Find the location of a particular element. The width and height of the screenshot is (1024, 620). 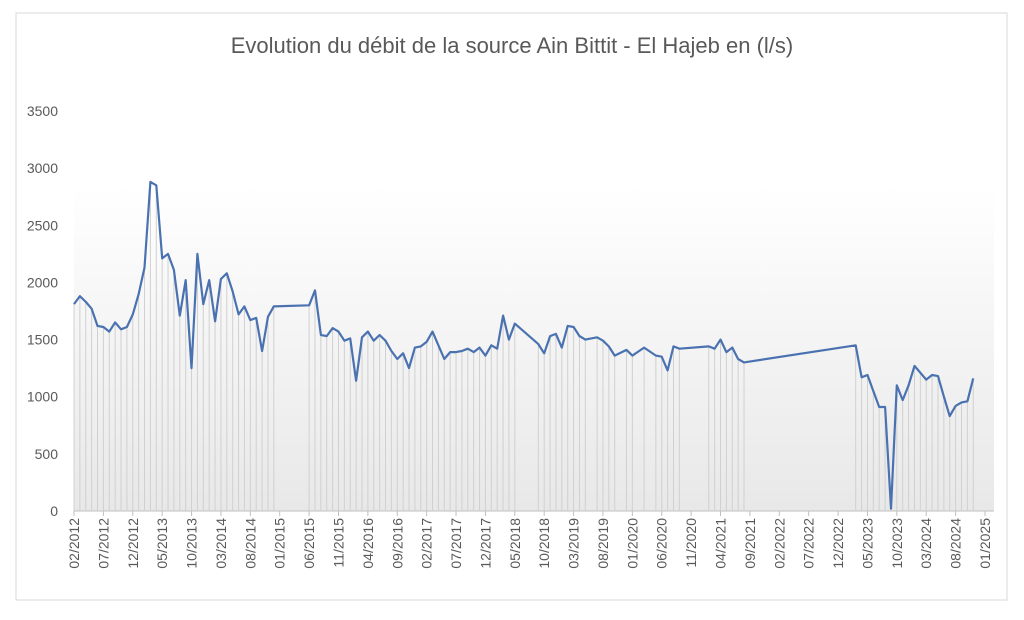

y-tick-label: 2000 is located at coordinates (42, 282).